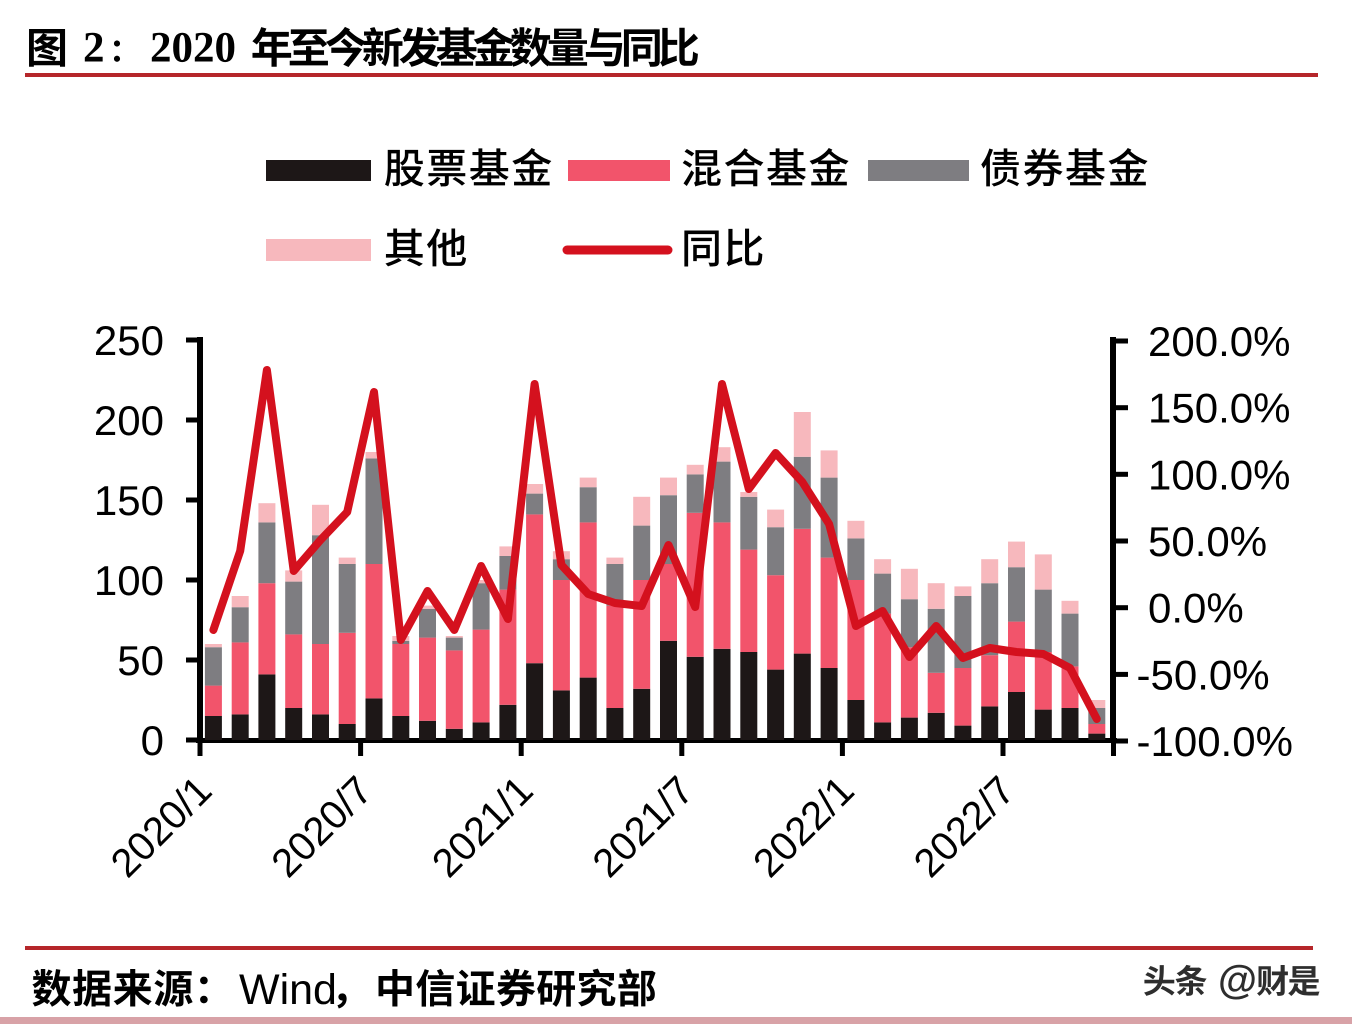 The image size is (1352, 1024). What do you see at coordinates (965, 827) in the screenshot?
I see `svg-text: 2022/7` at bounding box center [965, 827].